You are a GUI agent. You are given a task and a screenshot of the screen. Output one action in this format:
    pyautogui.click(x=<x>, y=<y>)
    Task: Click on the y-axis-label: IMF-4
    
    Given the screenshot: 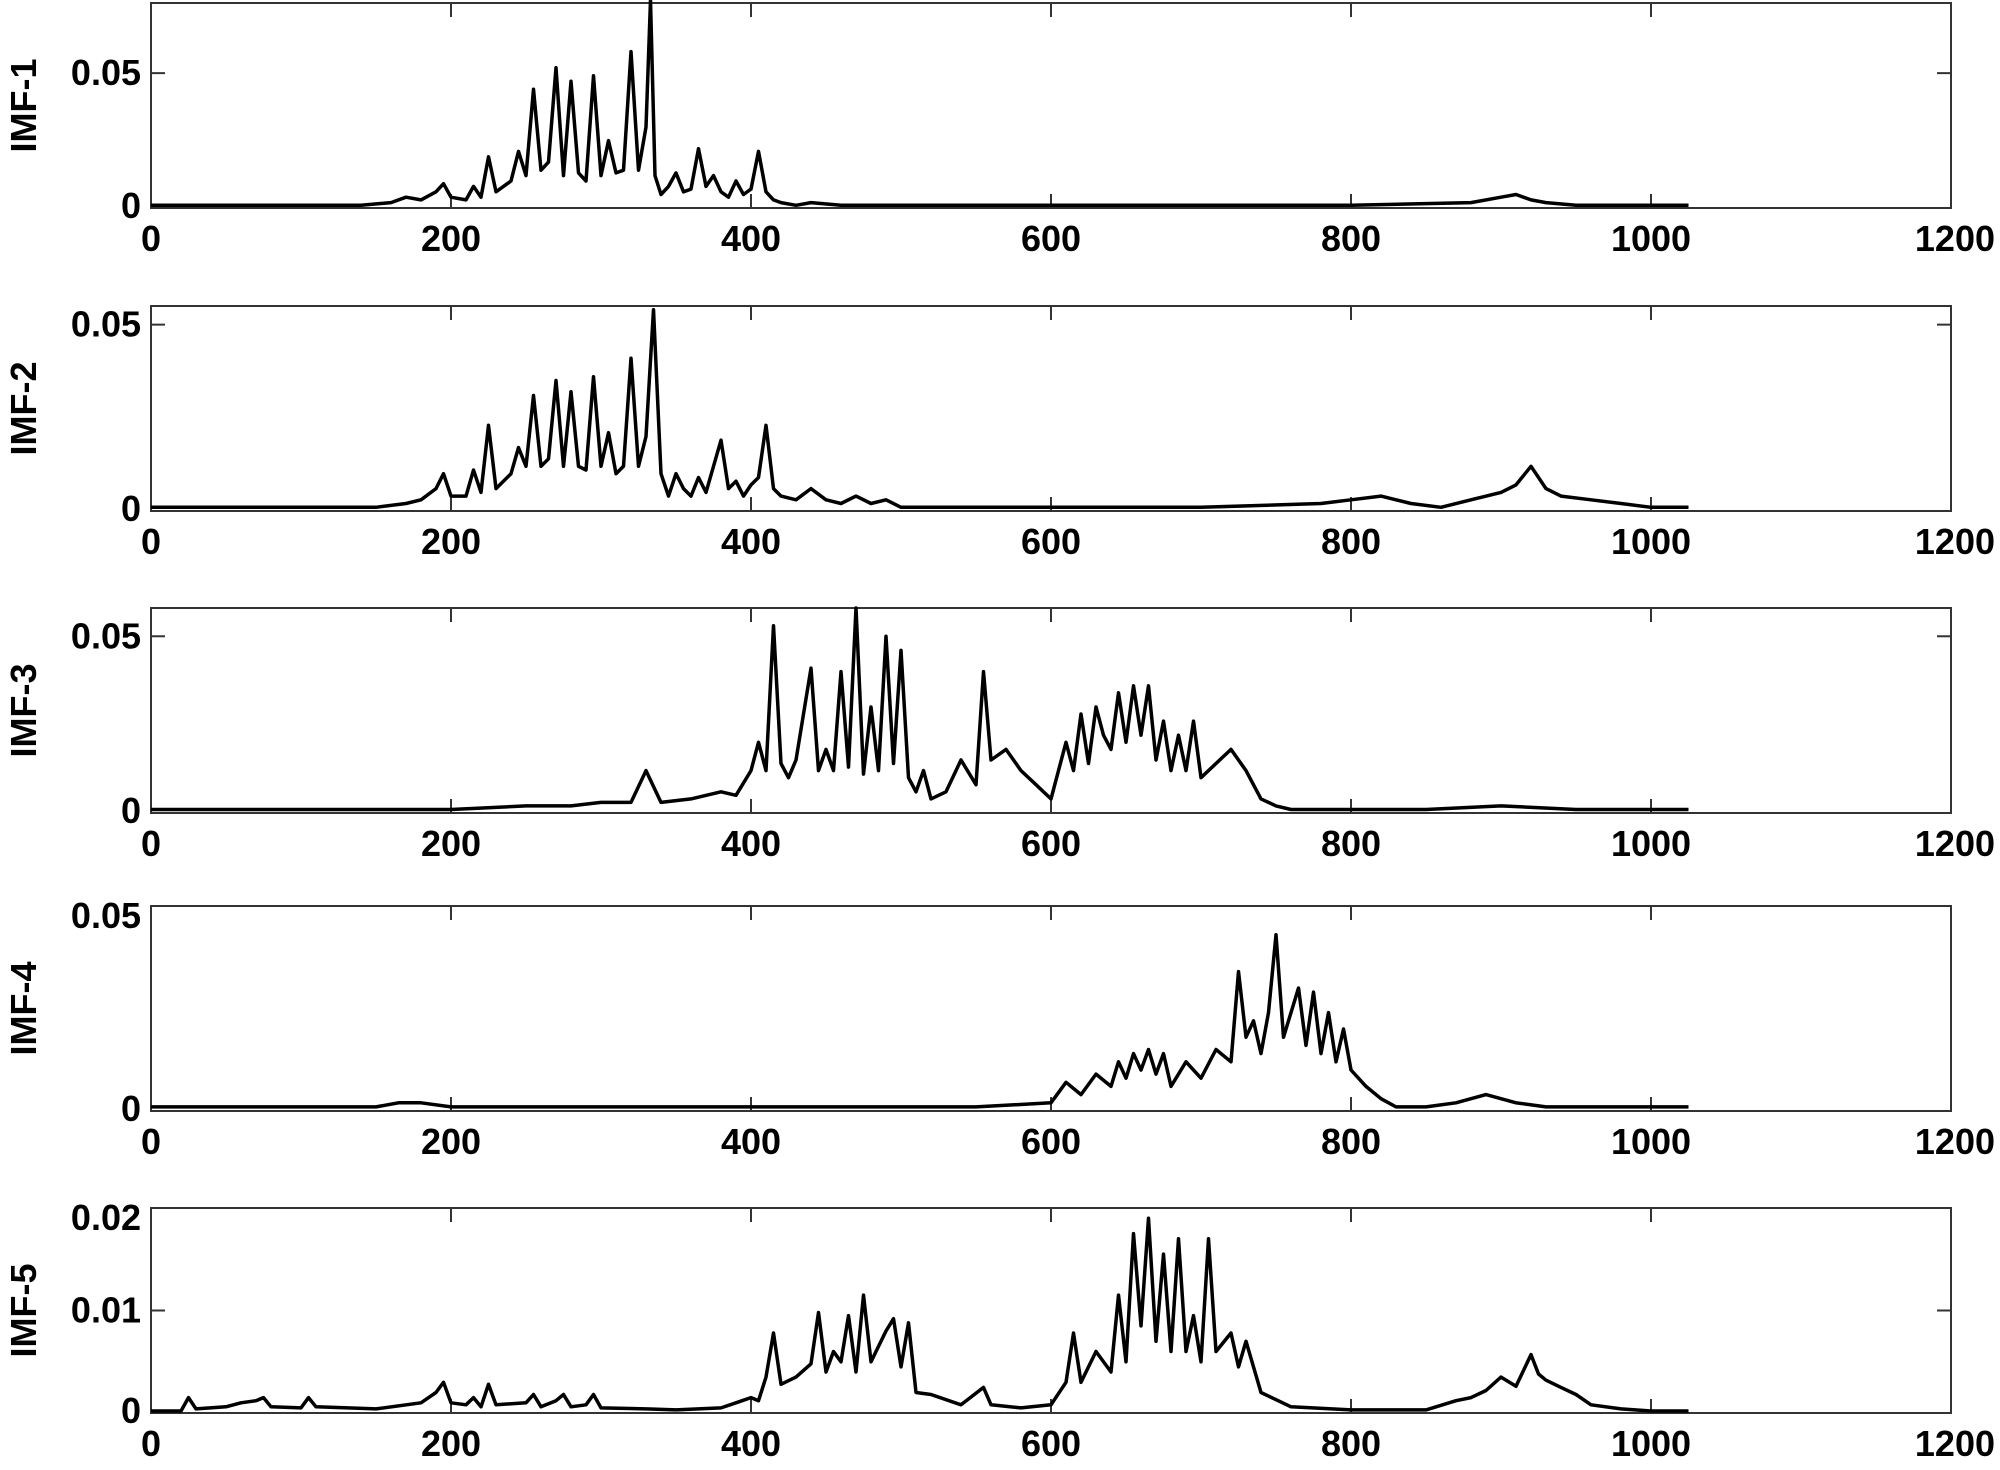 What is the action you would take?
    pyautogui.click(x=23, y=1009)
    